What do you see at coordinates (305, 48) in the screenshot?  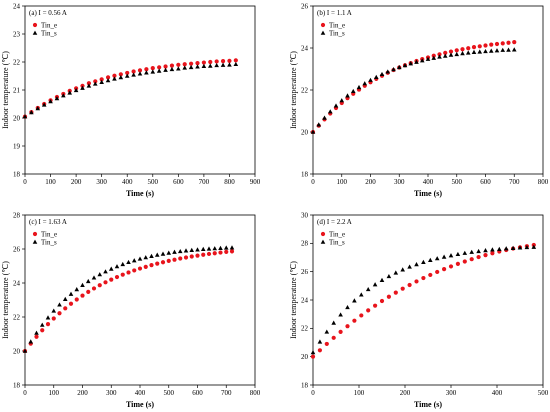 I see `y-tick-label: 24` at bounding box center [305, 48].